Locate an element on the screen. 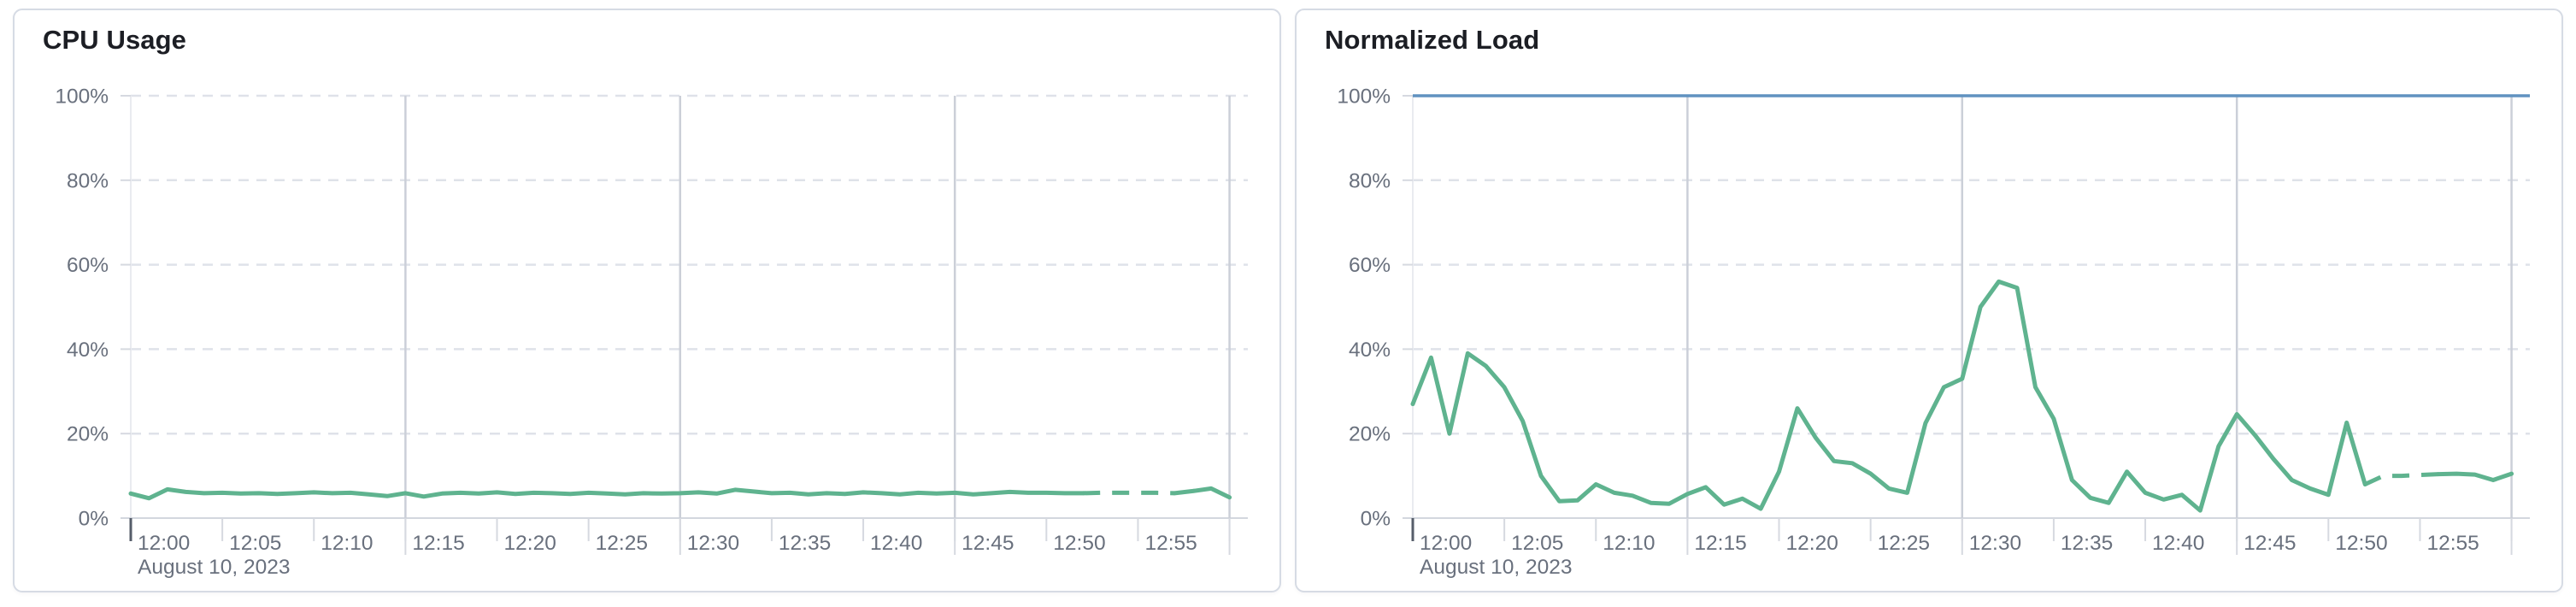  chart-title-normalized-load: Normalized Load is located at coordinates (1432, 40).